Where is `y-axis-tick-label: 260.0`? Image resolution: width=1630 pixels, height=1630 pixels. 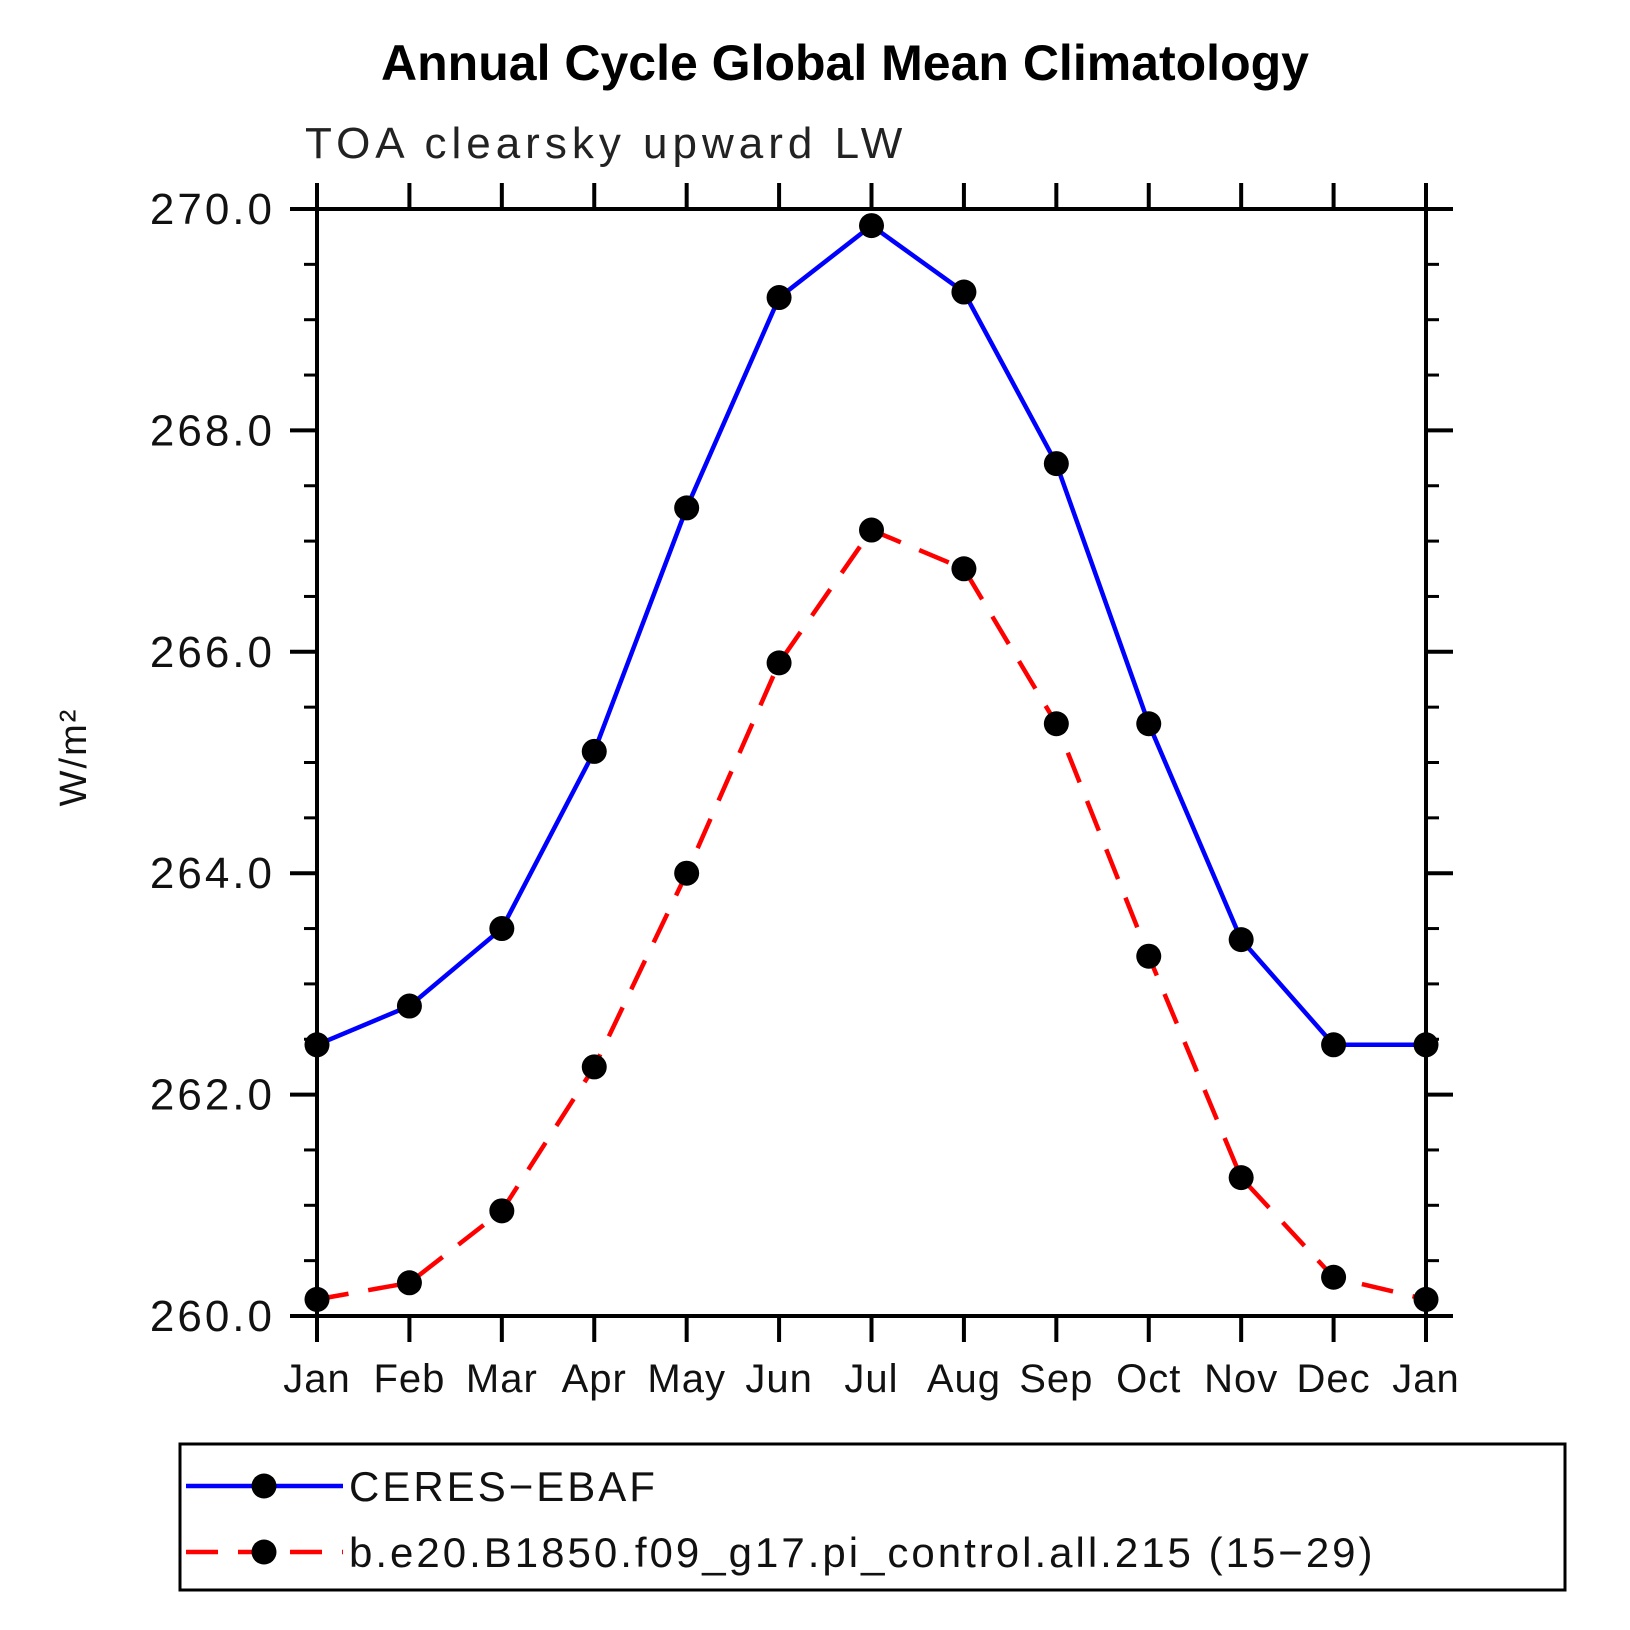
y-axis-tick-label: 260.0 is located at coordinates (212, 1316).